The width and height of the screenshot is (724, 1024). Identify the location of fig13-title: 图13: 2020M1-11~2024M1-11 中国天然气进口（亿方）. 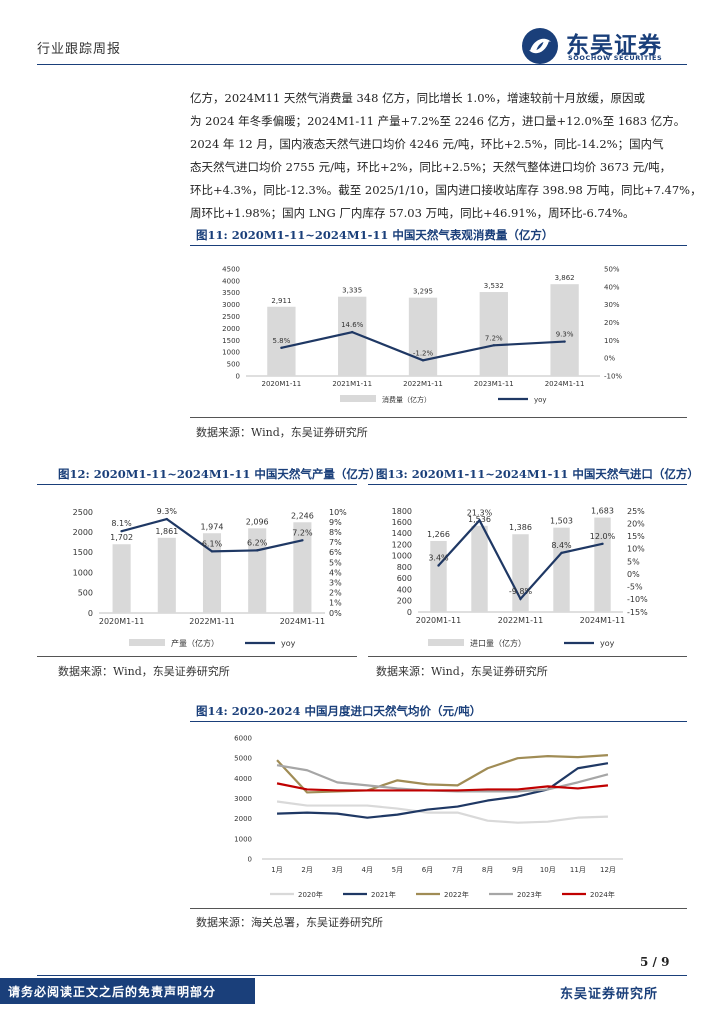
(537, 474).